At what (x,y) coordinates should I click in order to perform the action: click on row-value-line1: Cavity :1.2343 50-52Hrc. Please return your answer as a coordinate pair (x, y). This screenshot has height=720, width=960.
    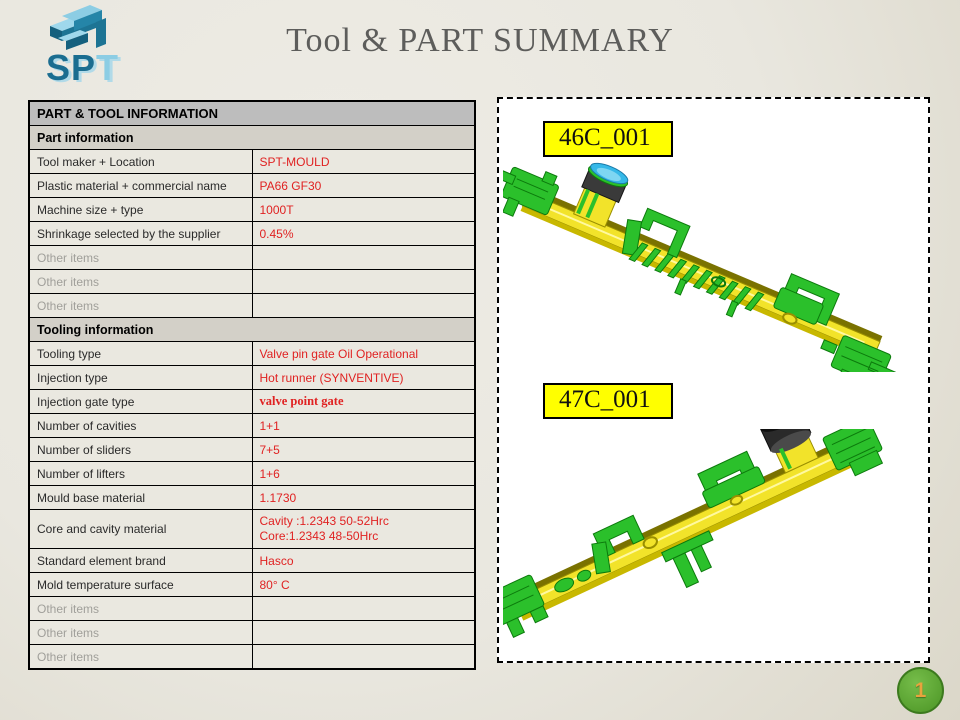
    Looking at the image, I should click on (324, 521).